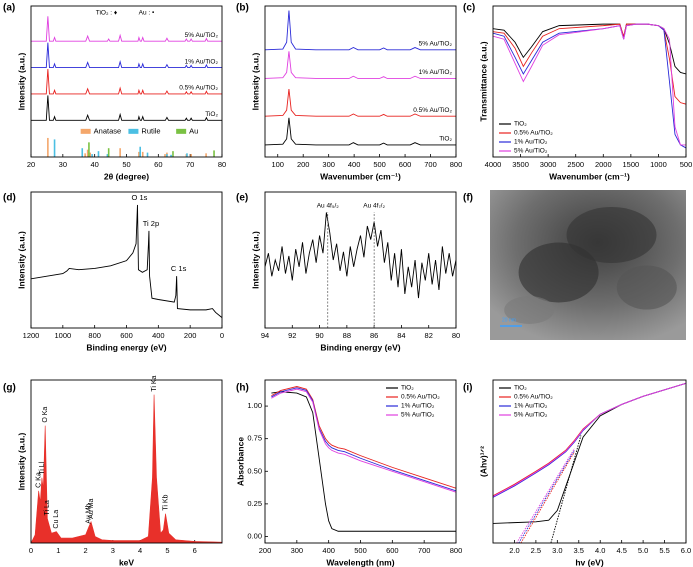  Describe the element at coordinates (126, 176) in the screenshot. I see `x-axis-title: 2θ (degree)` at that location.